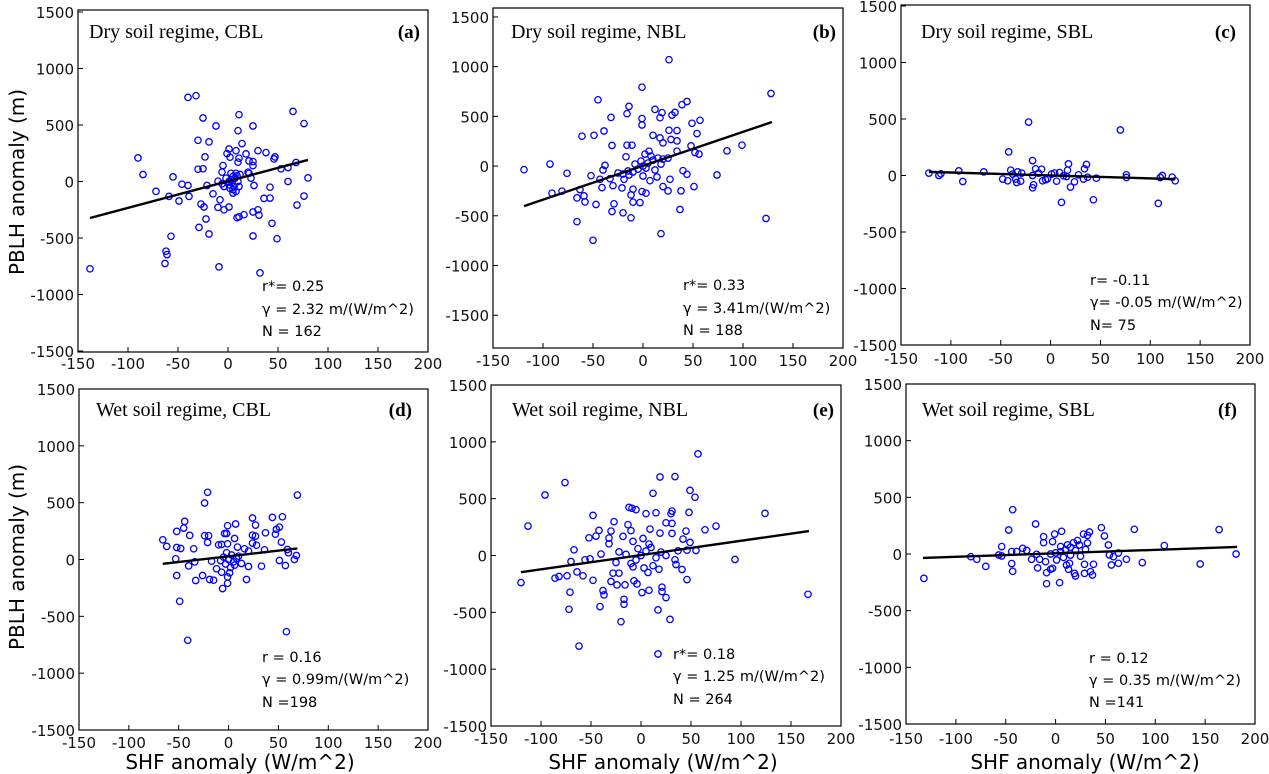 The height and width of the screenshot is (774, 1269). I want to click on y-tick-label: -1000, so click(52, 296).